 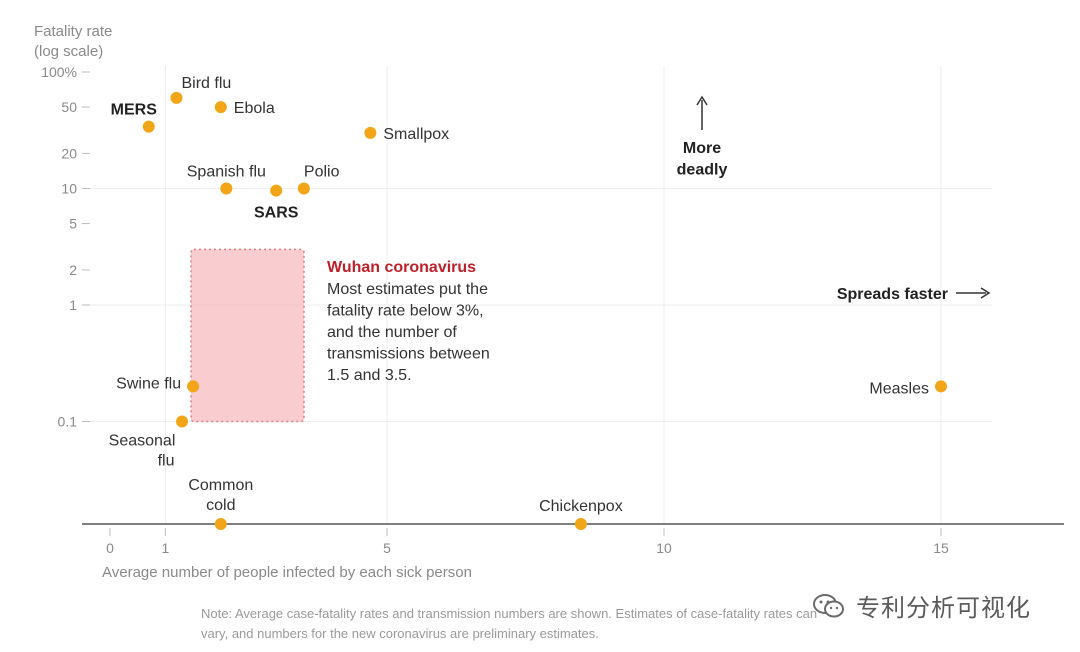 What do you see at coordinates (220, 495) in the screenshot?
I see `point-label-common-cold: Common cold` at bounding box center [220, 495].